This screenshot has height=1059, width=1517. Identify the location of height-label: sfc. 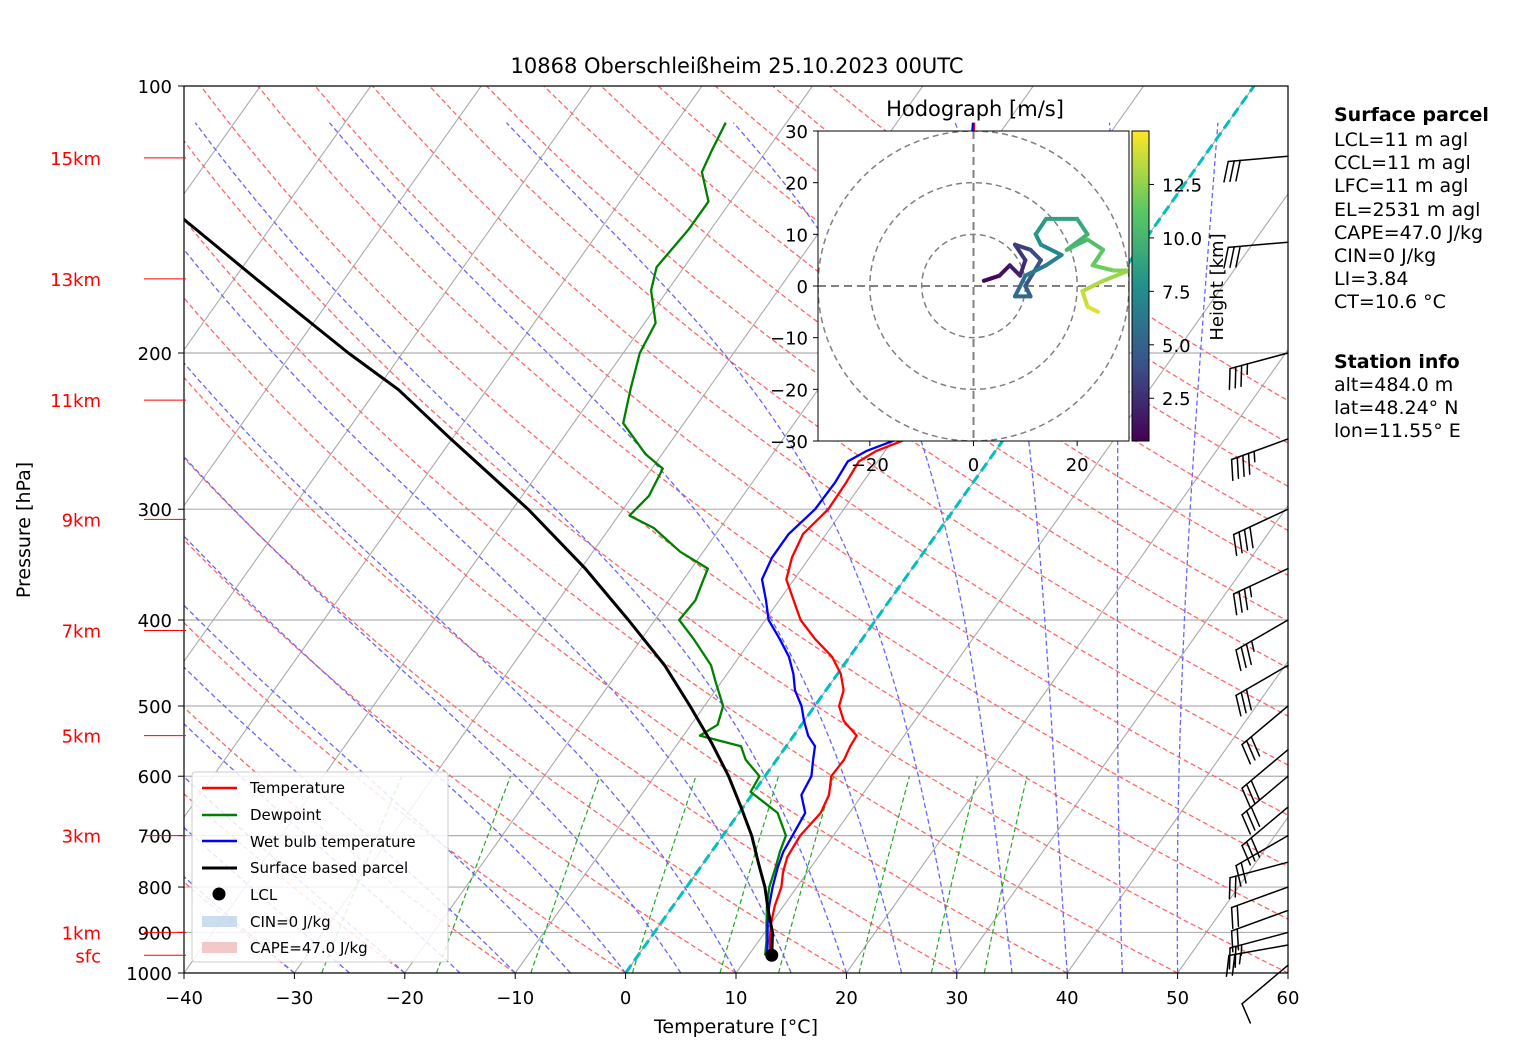
(88, 956).